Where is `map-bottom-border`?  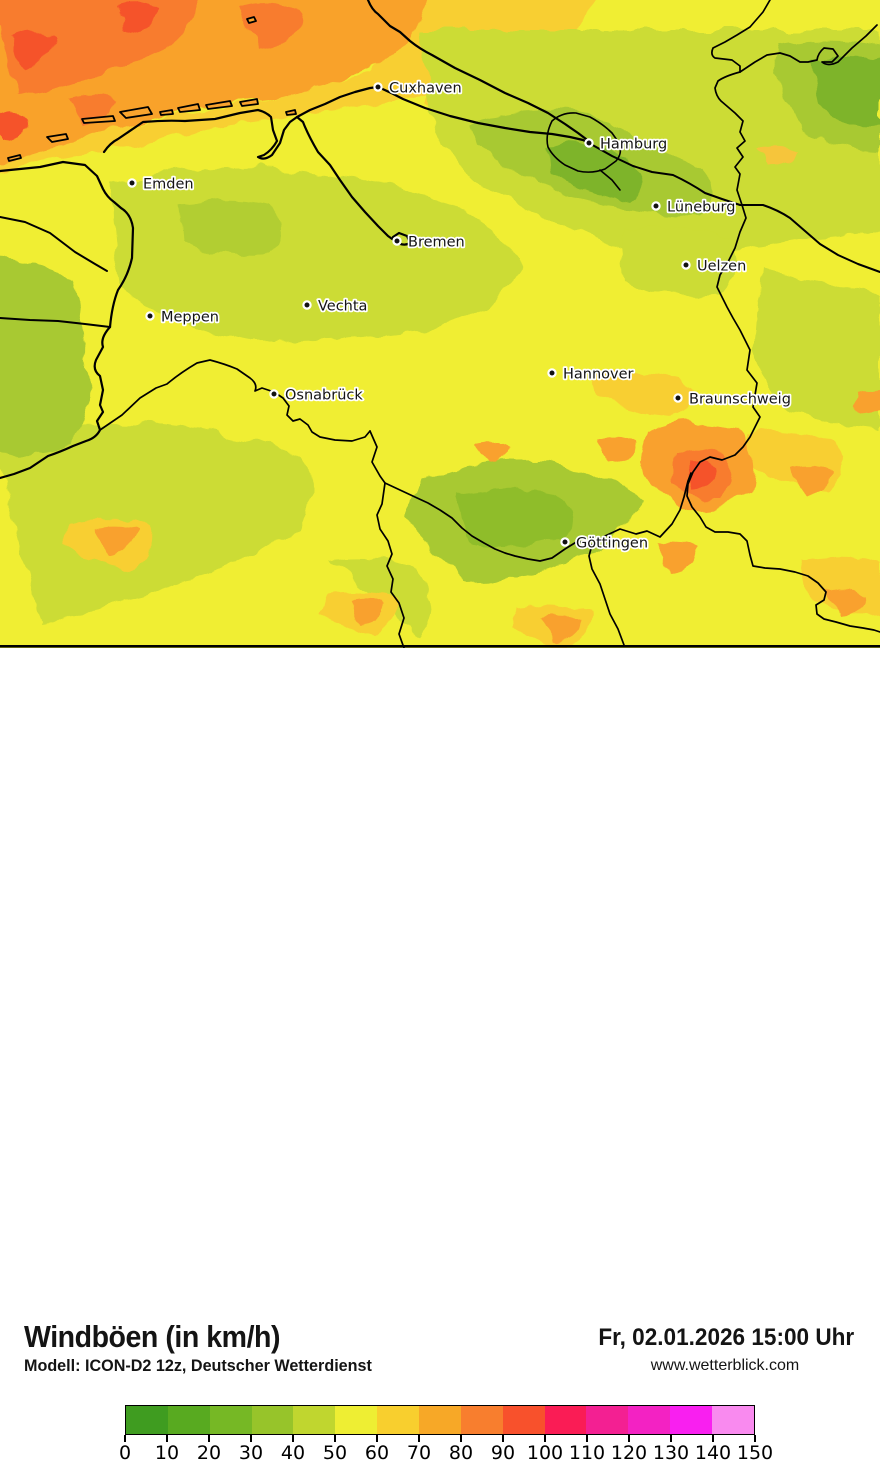
map-bottom-border is located at coordinates (440, 646).